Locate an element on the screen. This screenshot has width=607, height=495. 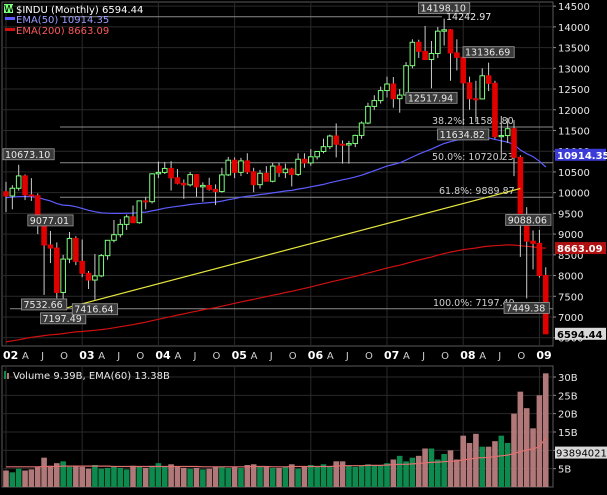
ema50-legend: EMA(50) 10914.35 is located at coordinates (62, 20).